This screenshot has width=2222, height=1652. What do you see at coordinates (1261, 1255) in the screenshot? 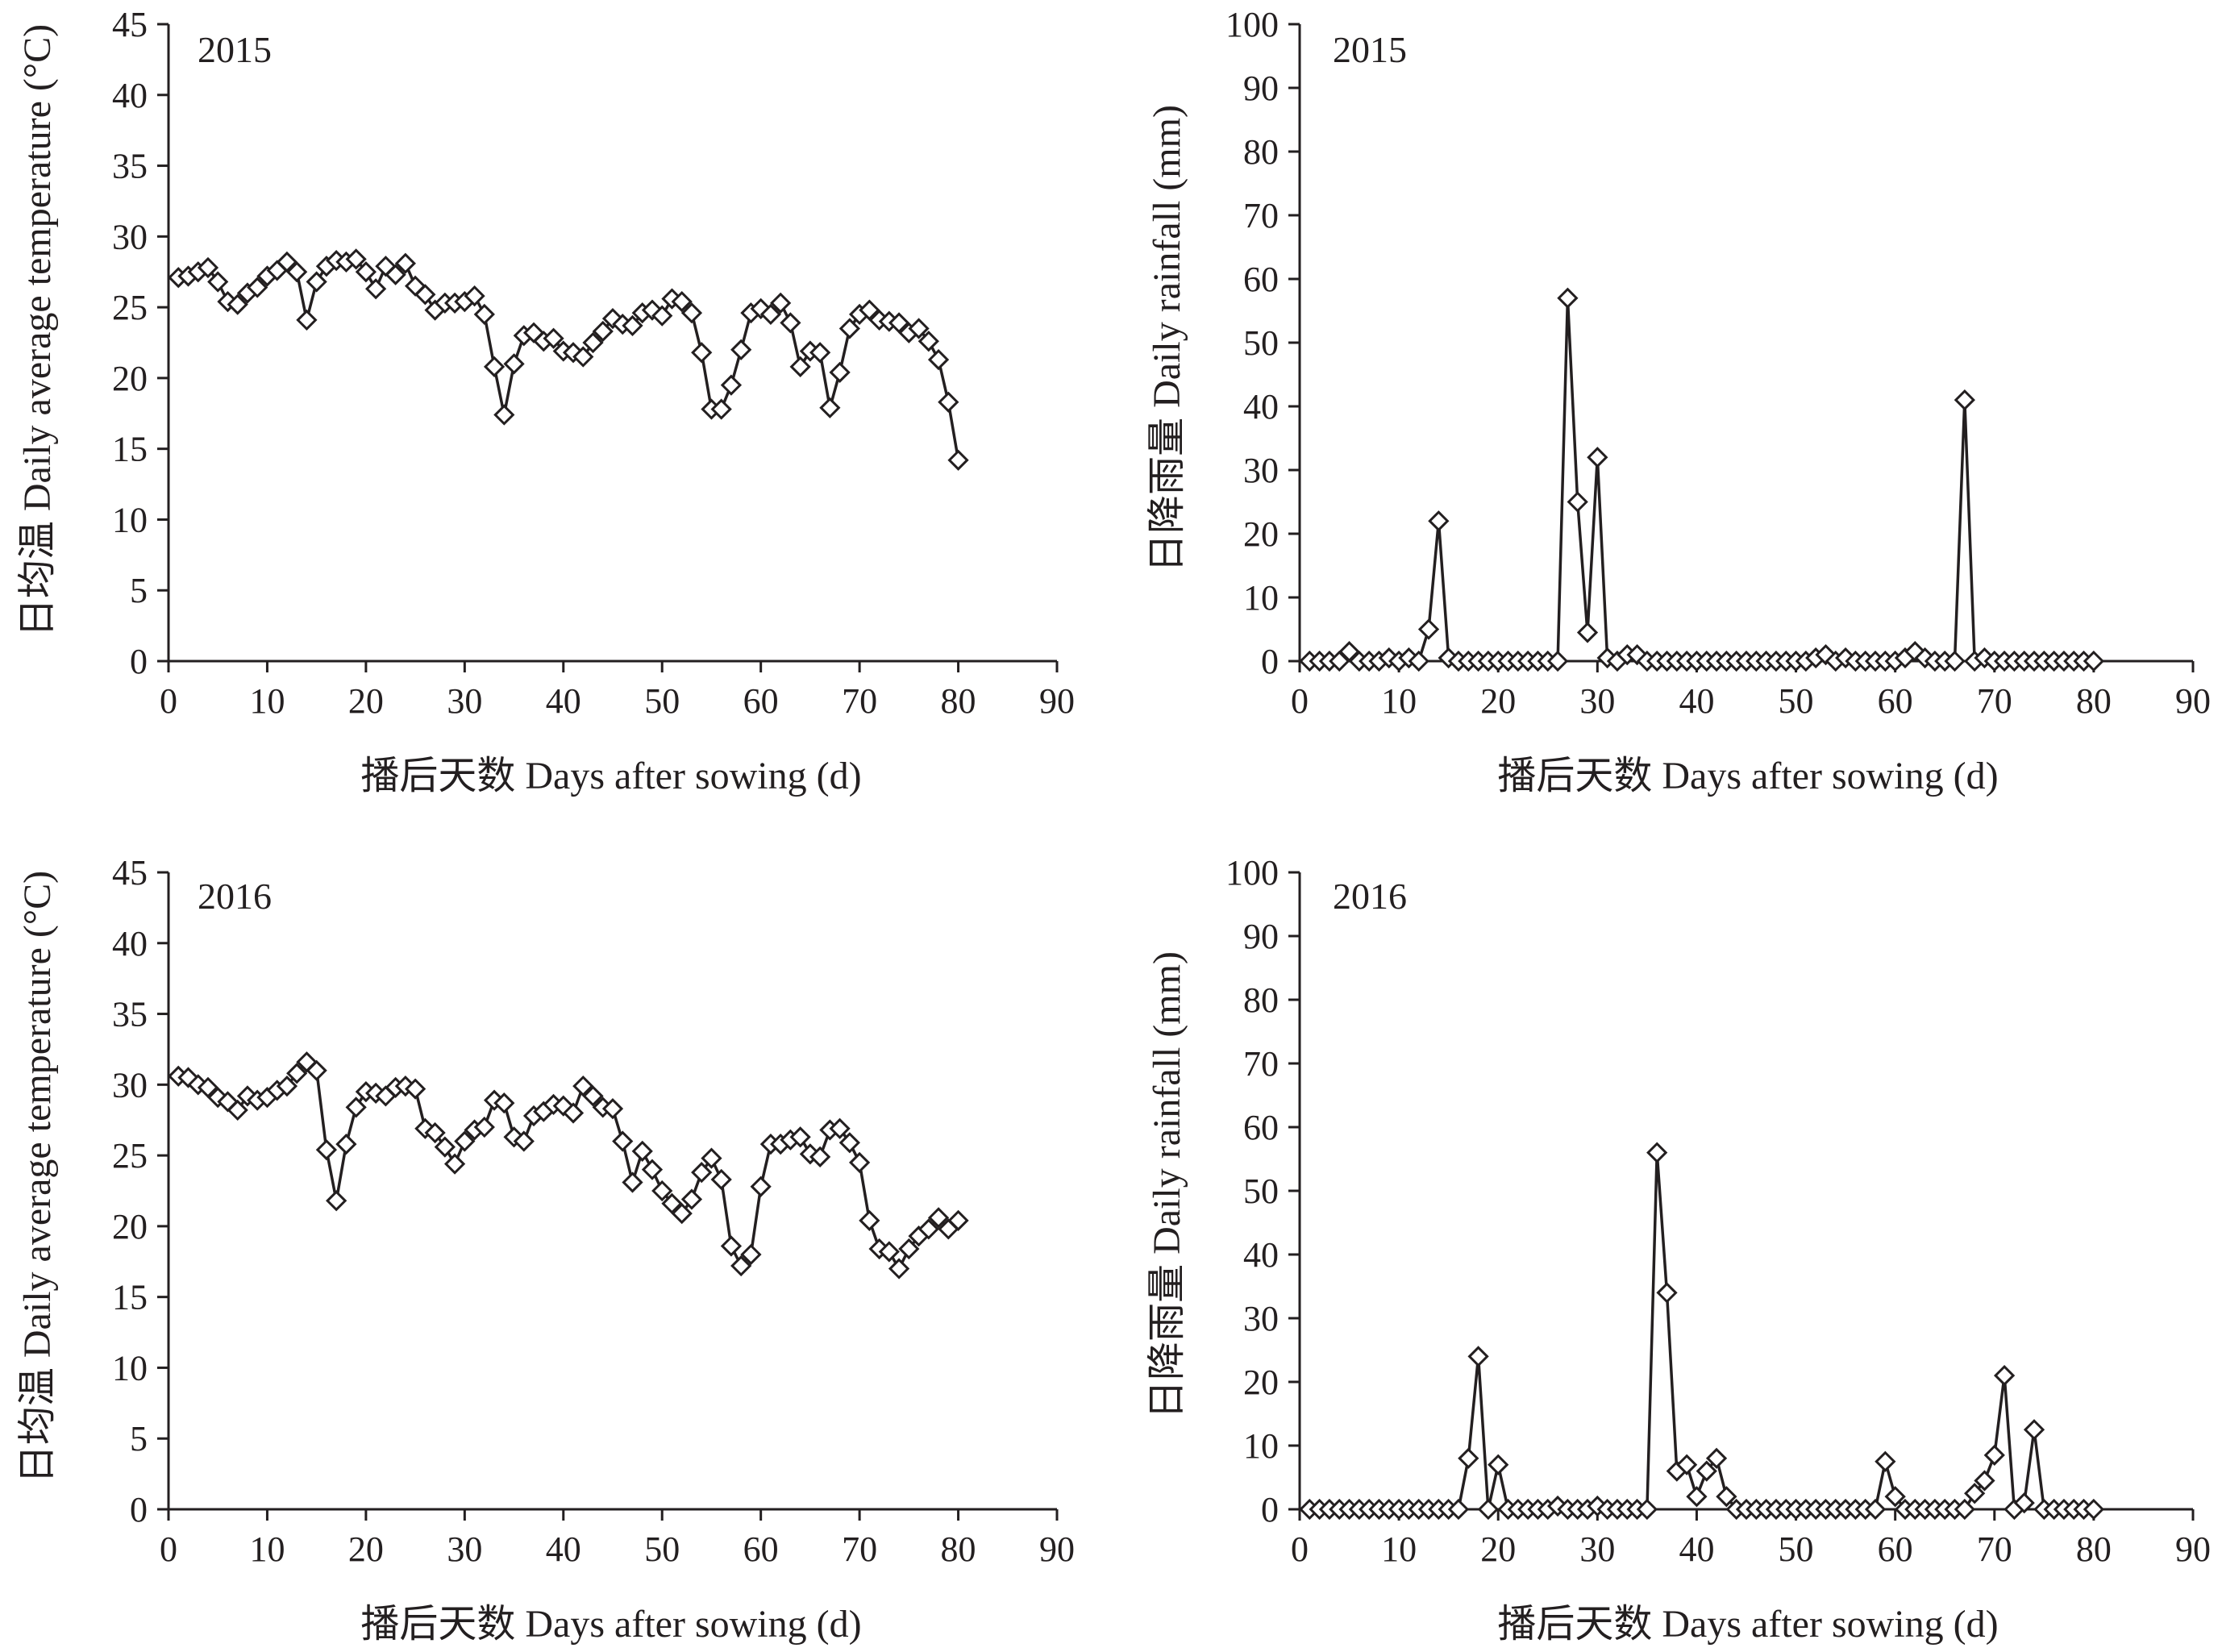
I see `y-tick-label: 40` at bounding box center [1261, 1255].